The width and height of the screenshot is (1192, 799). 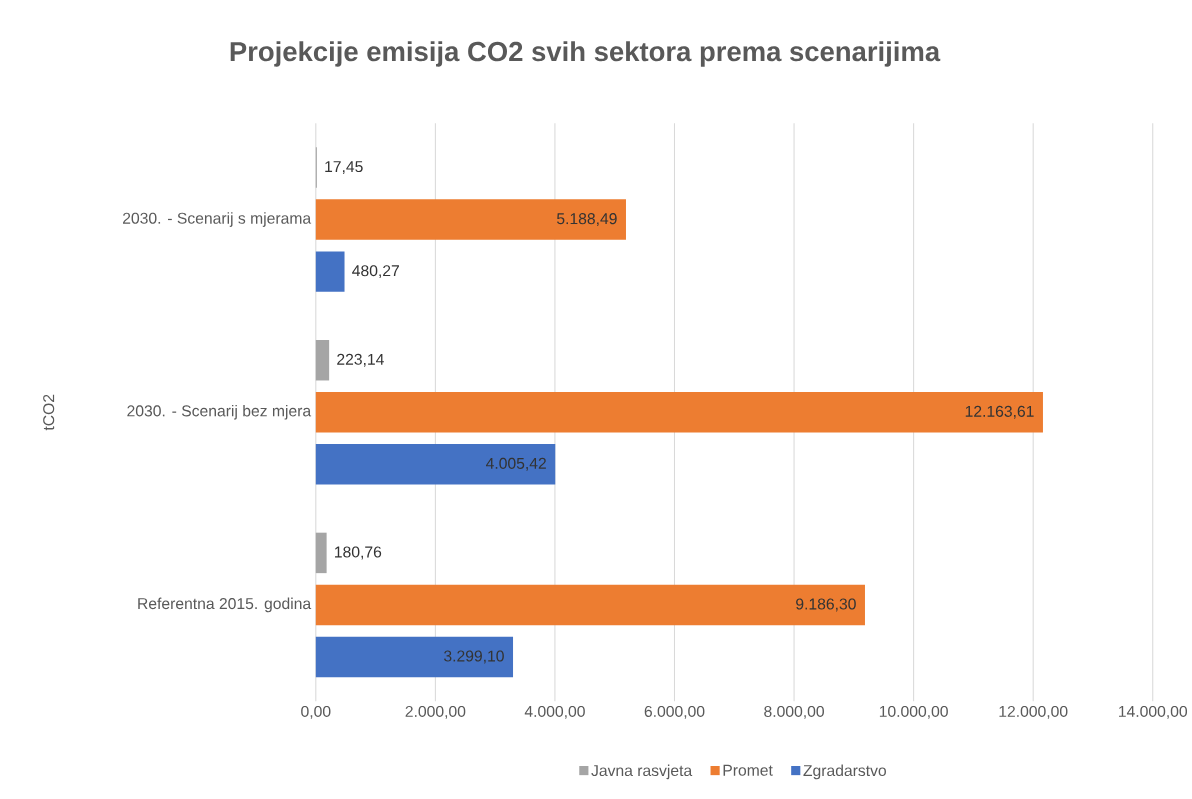 What do you see at coordinates (1033, 712) in the screenshot?
I see `x-tick-label: 12.000,00` at bounding box center [1033, 712].